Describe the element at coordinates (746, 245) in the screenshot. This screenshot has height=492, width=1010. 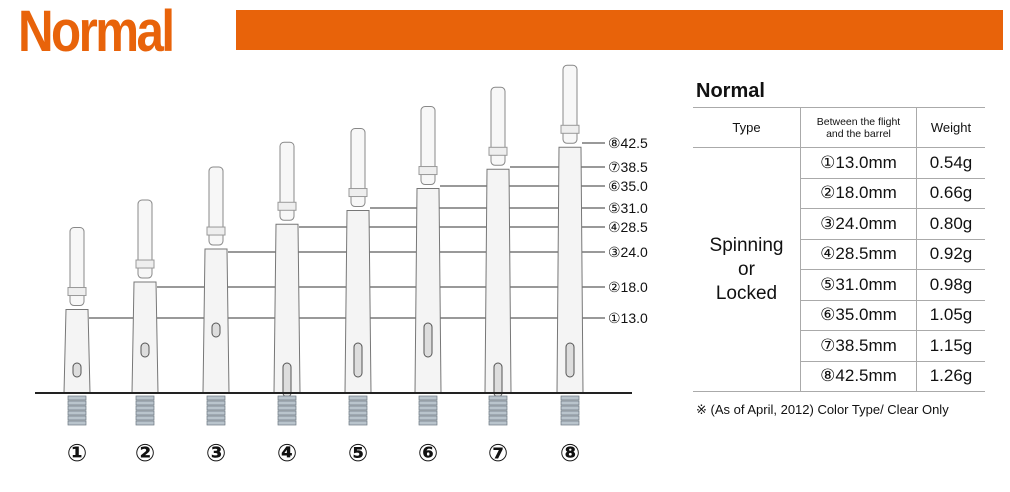
I see `type-line: Spinning` at that location.